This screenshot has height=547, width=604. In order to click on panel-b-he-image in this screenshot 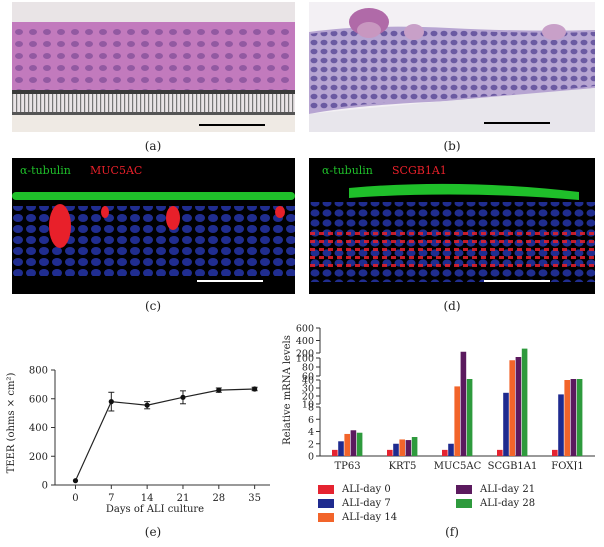, I will do `click(452, 67)`.